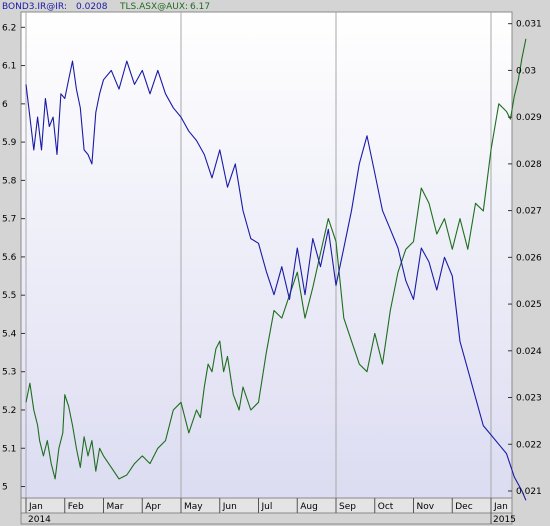 Image resolution: width=550 pixels, height=526 pixels. I want to click on right-tick-label: 0.031, so click(529, 25).